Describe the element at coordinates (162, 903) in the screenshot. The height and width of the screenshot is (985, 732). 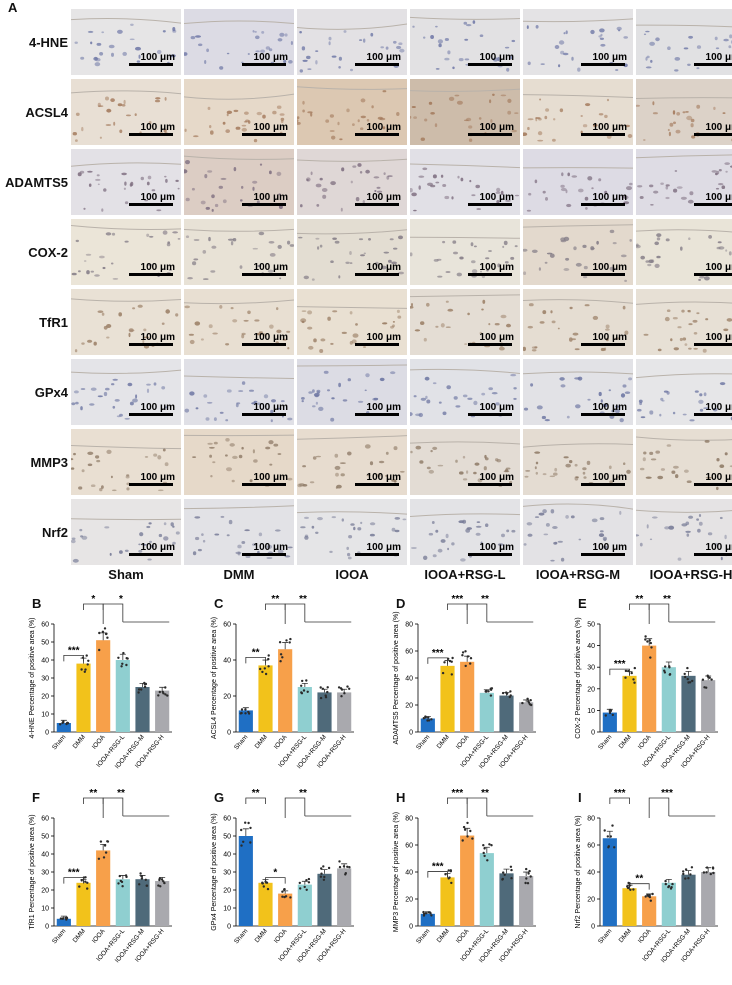
I see `bar-iooa-rsg-h` at that location.